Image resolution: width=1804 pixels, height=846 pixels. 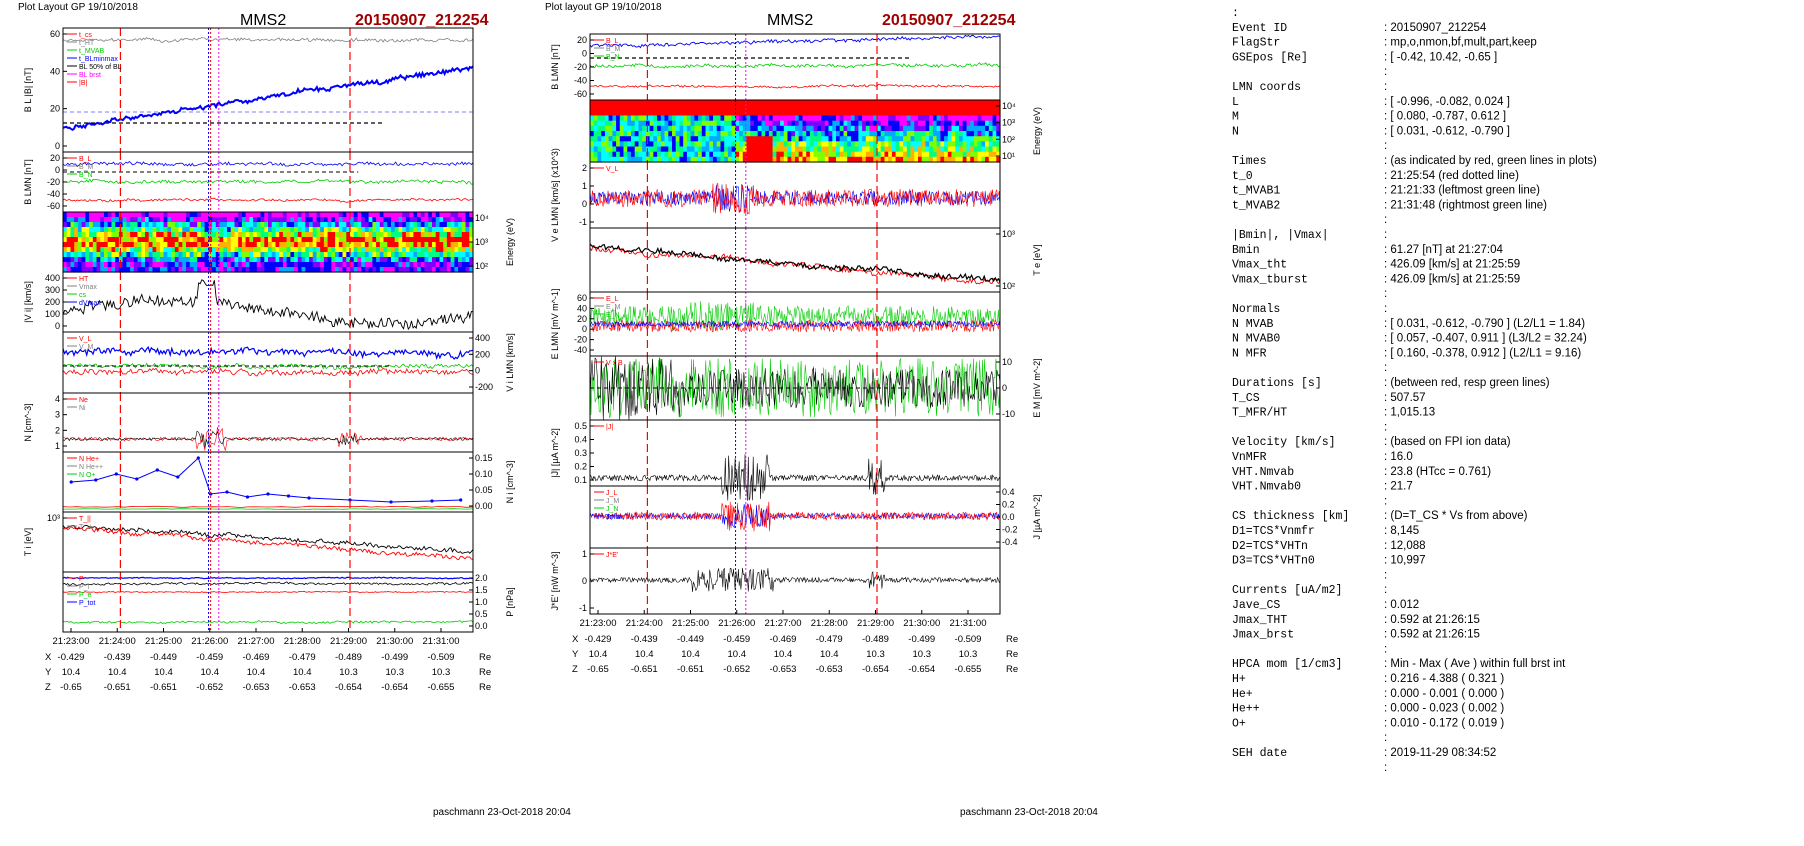 What do you see at coordinates (1242, 694) in the screenshot?
I see `summary-key: He+` at bounding box center [1242, 694].